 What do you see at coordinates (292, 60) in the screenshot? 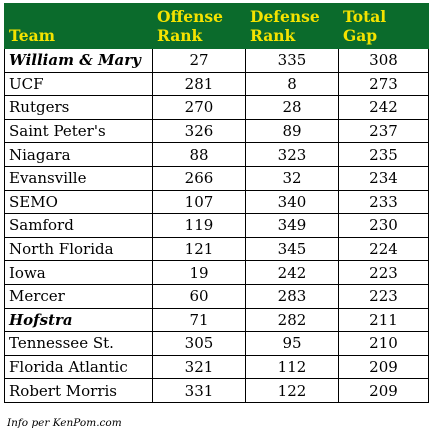
I see `defense-rank-cell: 335` at bounding box center [292, 60].